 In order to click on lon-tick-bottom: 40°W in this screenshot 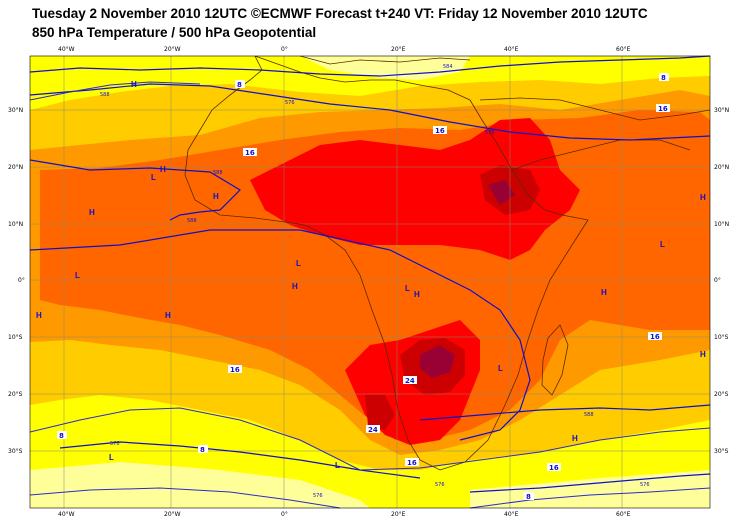, I will do `click(66, 514)`.